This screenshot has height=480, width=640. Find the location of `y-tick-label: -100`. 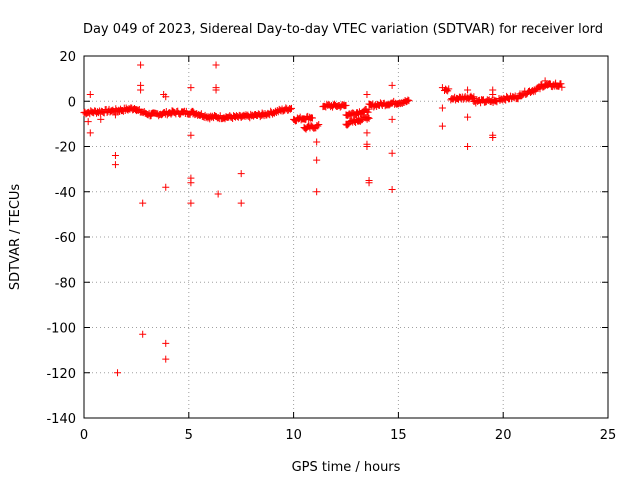

y-tick-label: -100 is located at coordinates (61, 329).